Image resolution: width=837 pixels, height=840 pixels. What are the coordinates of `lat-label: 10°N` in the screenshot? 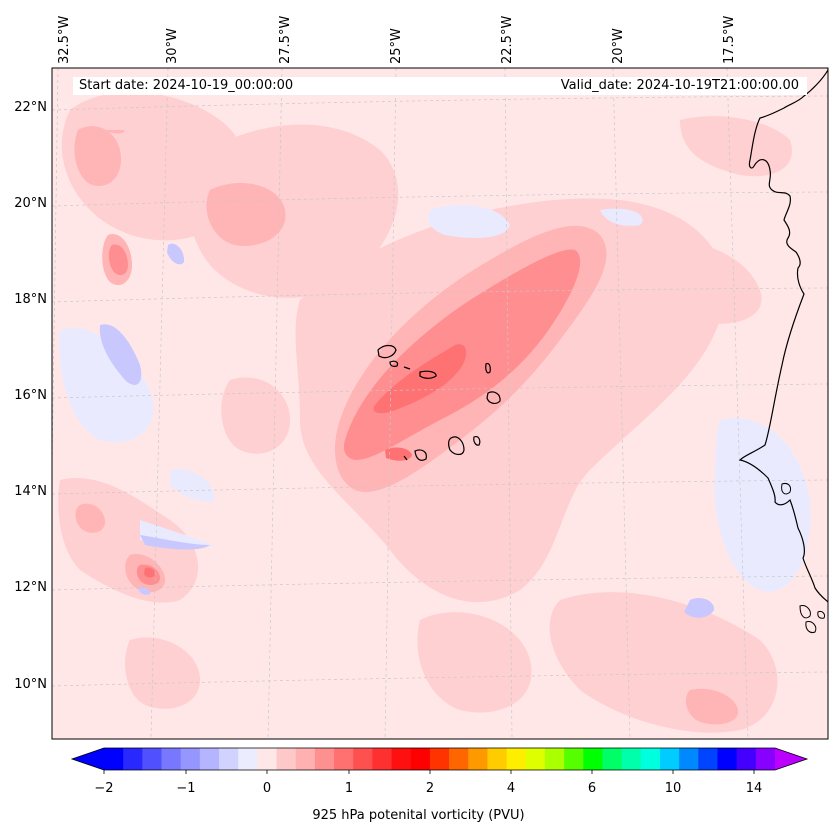 It's located at (30, 684).